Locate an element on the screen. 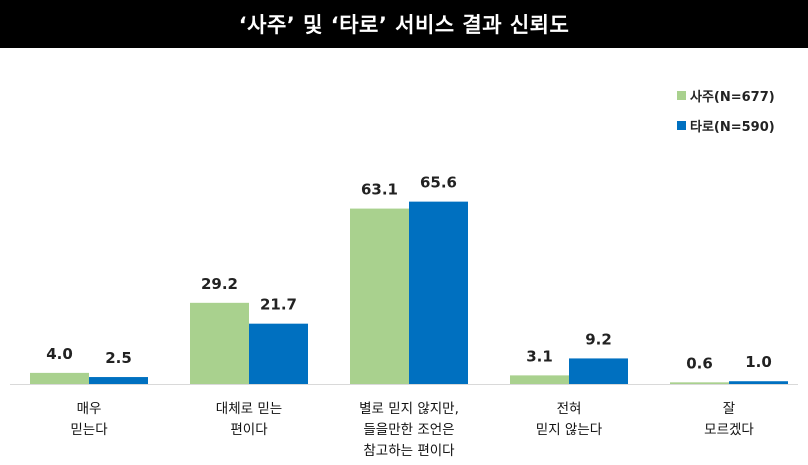 The width and height of the screenshot is (808, 465). legend-label-saju: 사주(N=677) is located at coordinates (732, 97).